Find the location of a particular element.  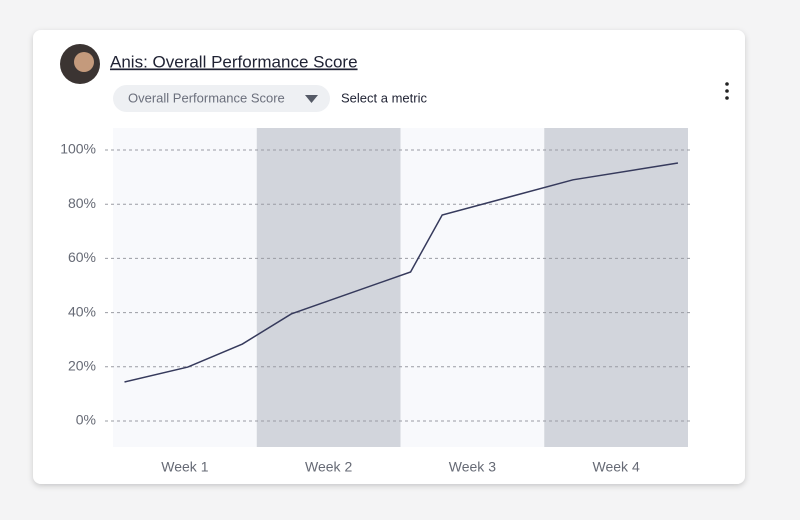

title: Anis: Overall Performance Score is located at coordinates (234, 61).